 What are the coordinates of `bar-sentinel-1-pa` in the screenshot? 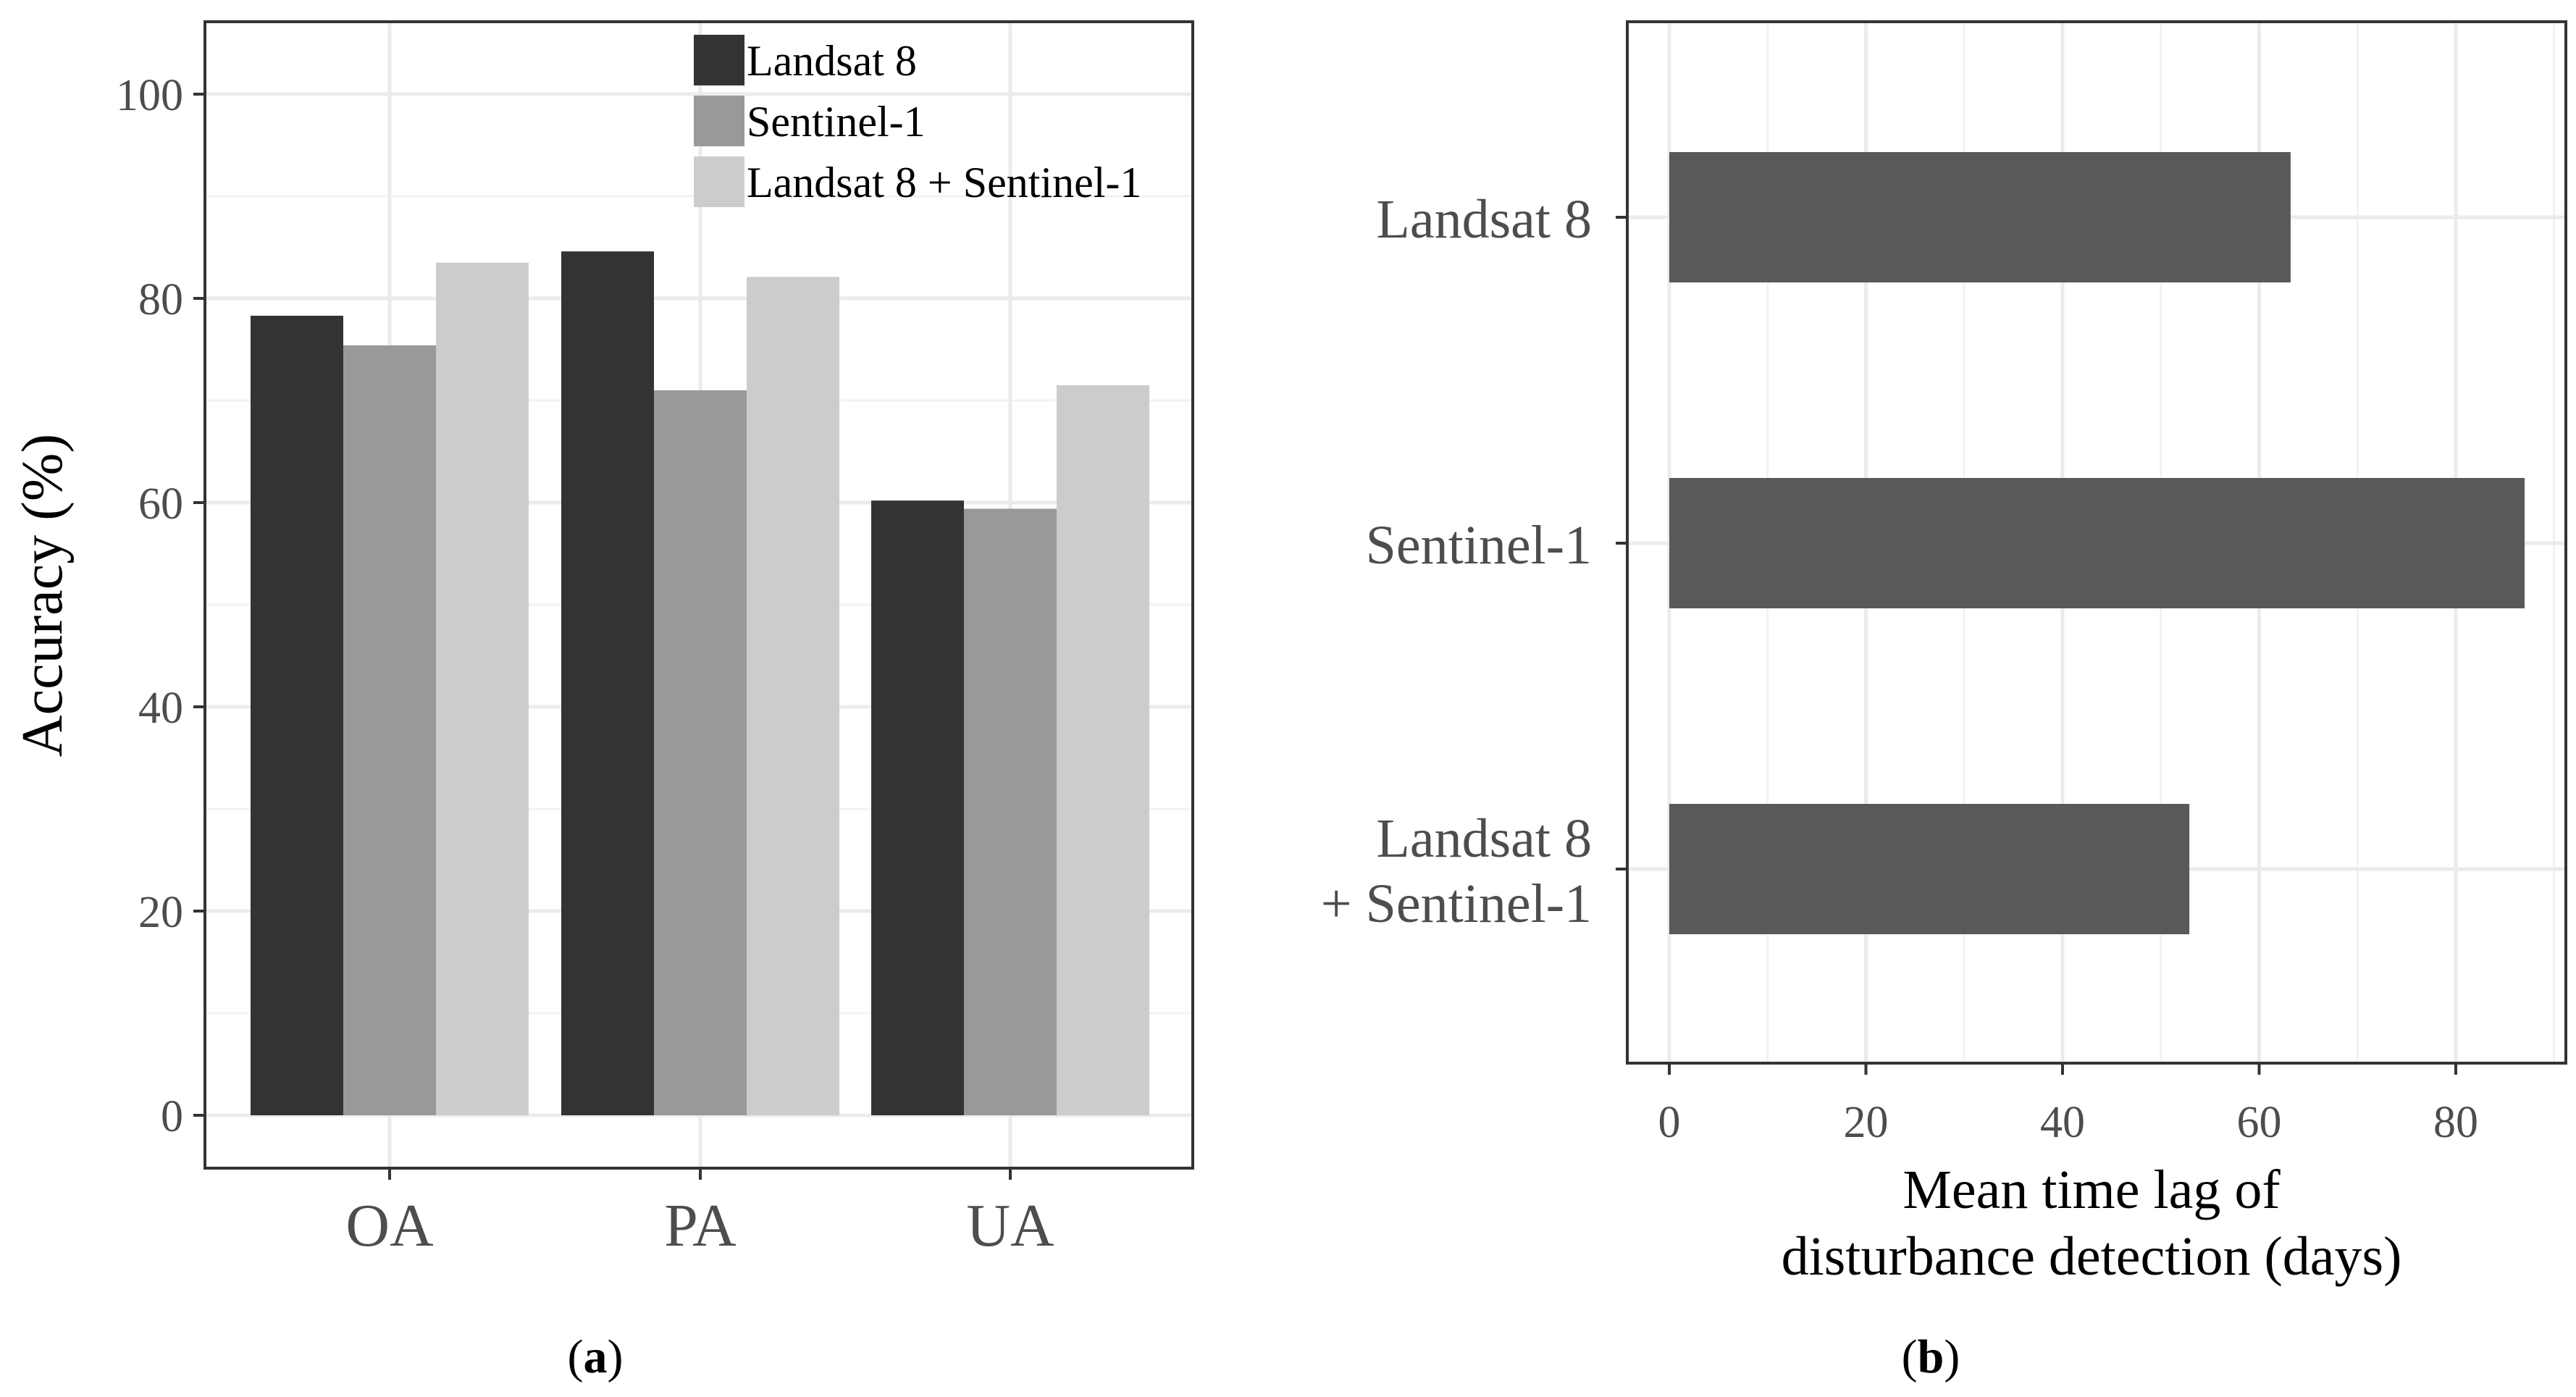 It's located at (700, 752).